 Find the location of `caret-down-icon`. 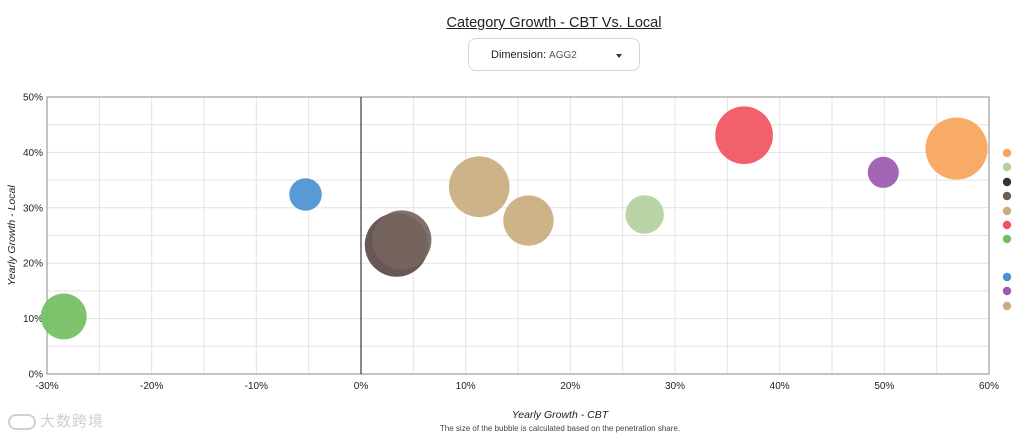

caret-down-icon is located at coordinates (619, 56).